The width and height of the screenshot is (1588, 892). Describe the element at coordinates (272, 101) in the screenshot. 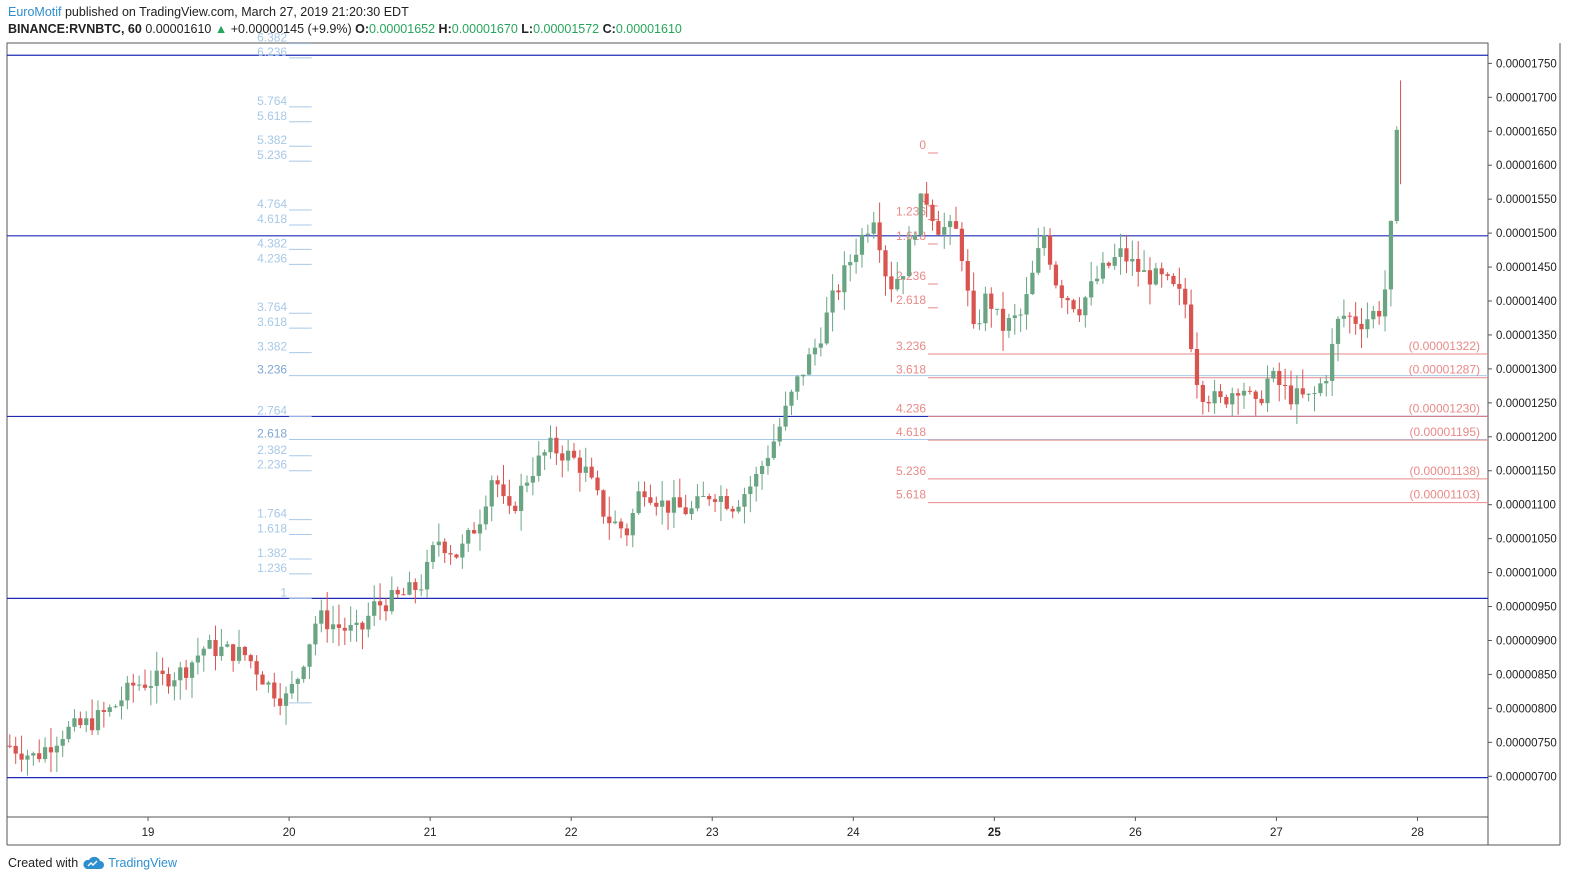

I see `fib-left-level-label: 5.764` at that location.